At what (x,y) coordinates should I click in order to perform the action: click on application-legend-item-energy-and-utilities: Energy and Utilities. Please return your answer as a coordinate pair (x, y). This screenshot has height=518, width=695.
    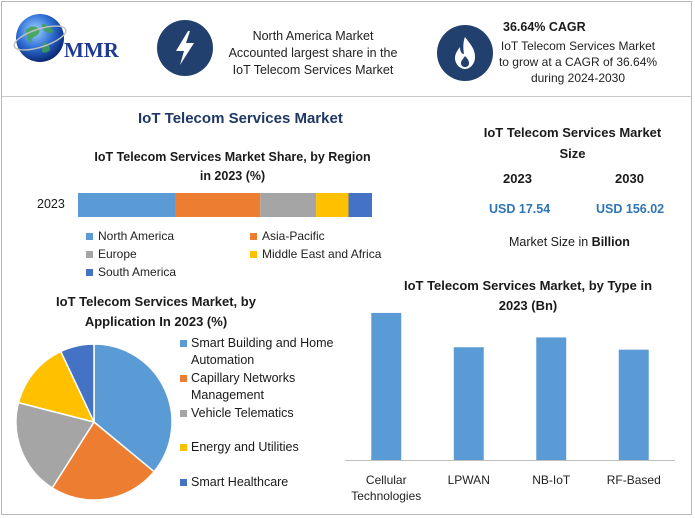
    Looking at the image, I should click on (239, 447).